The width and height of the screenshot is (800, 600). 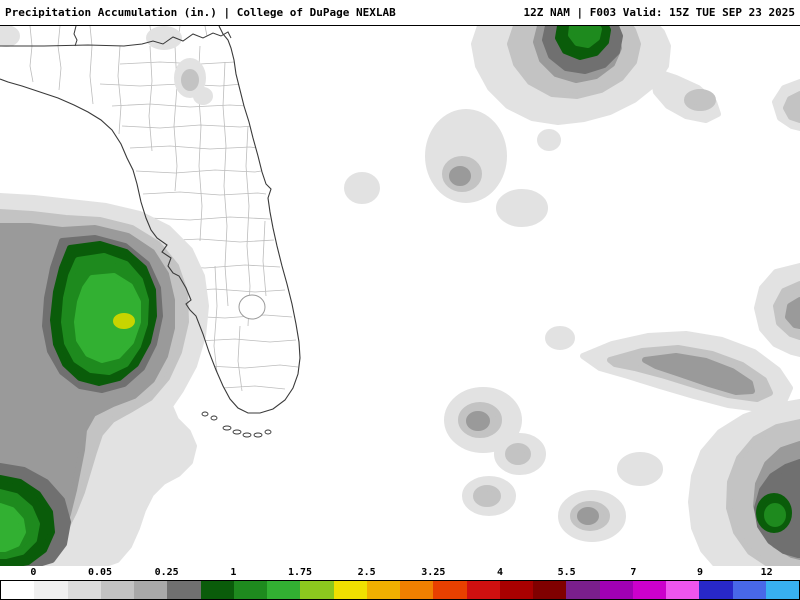 I want to click on colorbar-tick: 5.5, so click(x=566, y=572).